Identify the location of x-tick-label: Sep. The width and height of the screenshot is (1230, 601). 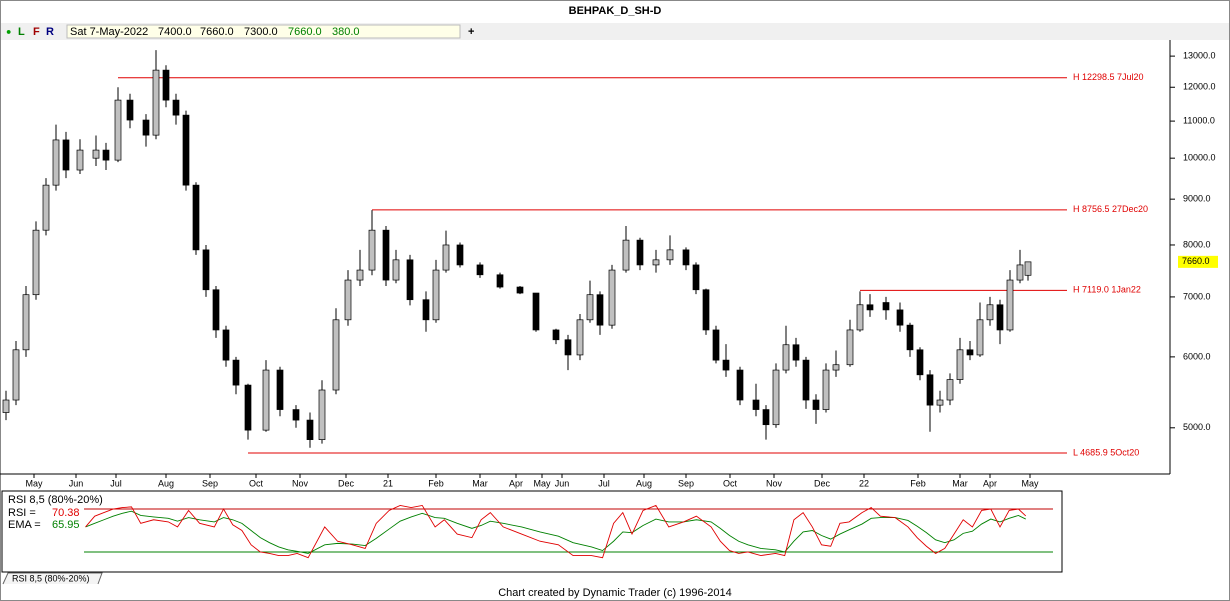
(210, 483).